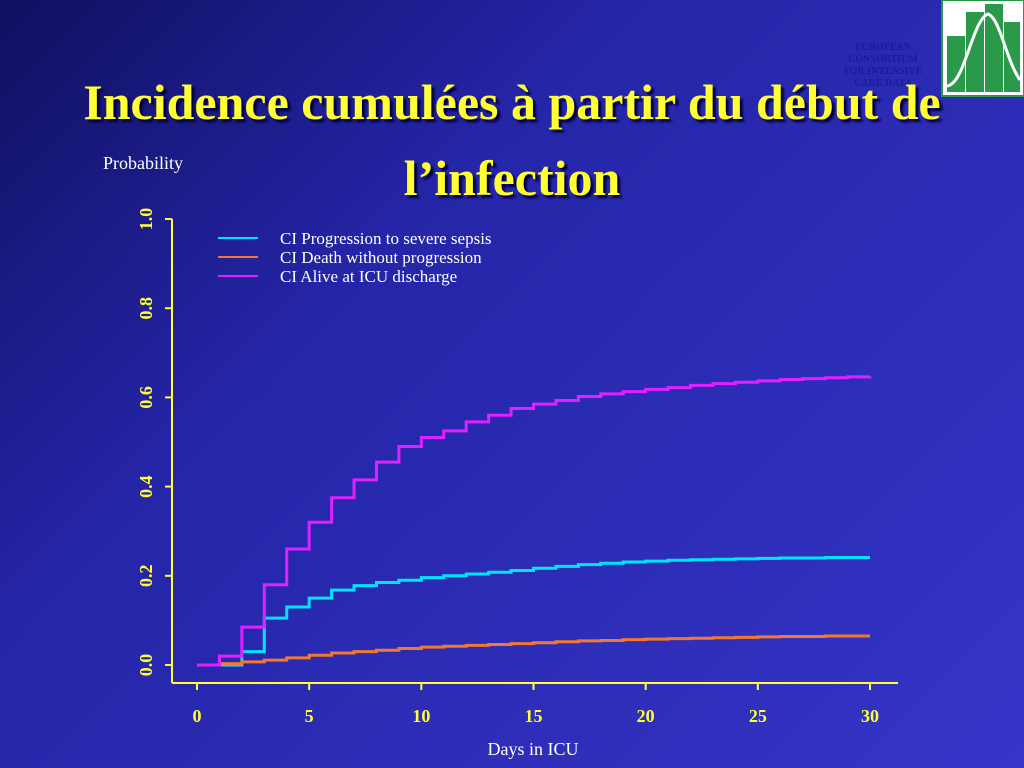 The height and width of the screenshot is (768, 1024). What do you see at coordinates (534, 716) in the screenshot?
I see `x-tick-label: 15` at bounding box center [534, 716].